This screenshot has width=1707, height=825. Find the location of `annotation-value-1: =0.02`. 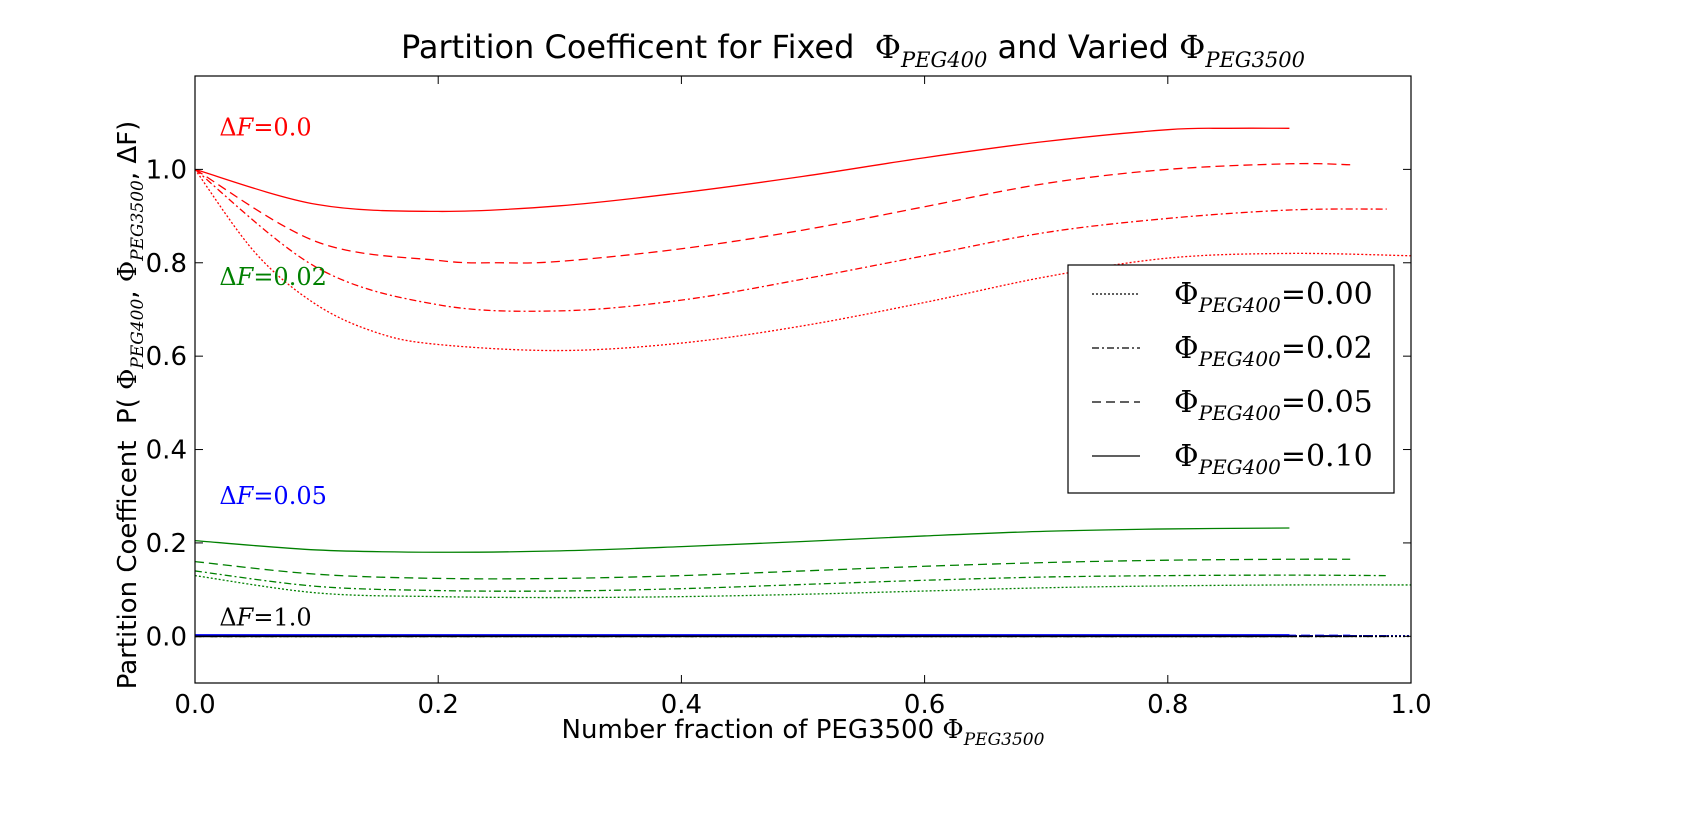

annotation-value-1: =0.02 is located at coordinates (290, 277).